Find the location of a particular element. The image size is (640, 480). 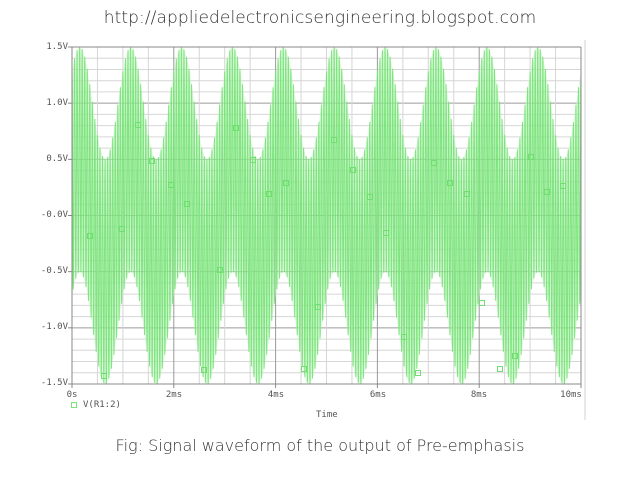

x-tick-label: 6ms is located at coordinates (378, 395).